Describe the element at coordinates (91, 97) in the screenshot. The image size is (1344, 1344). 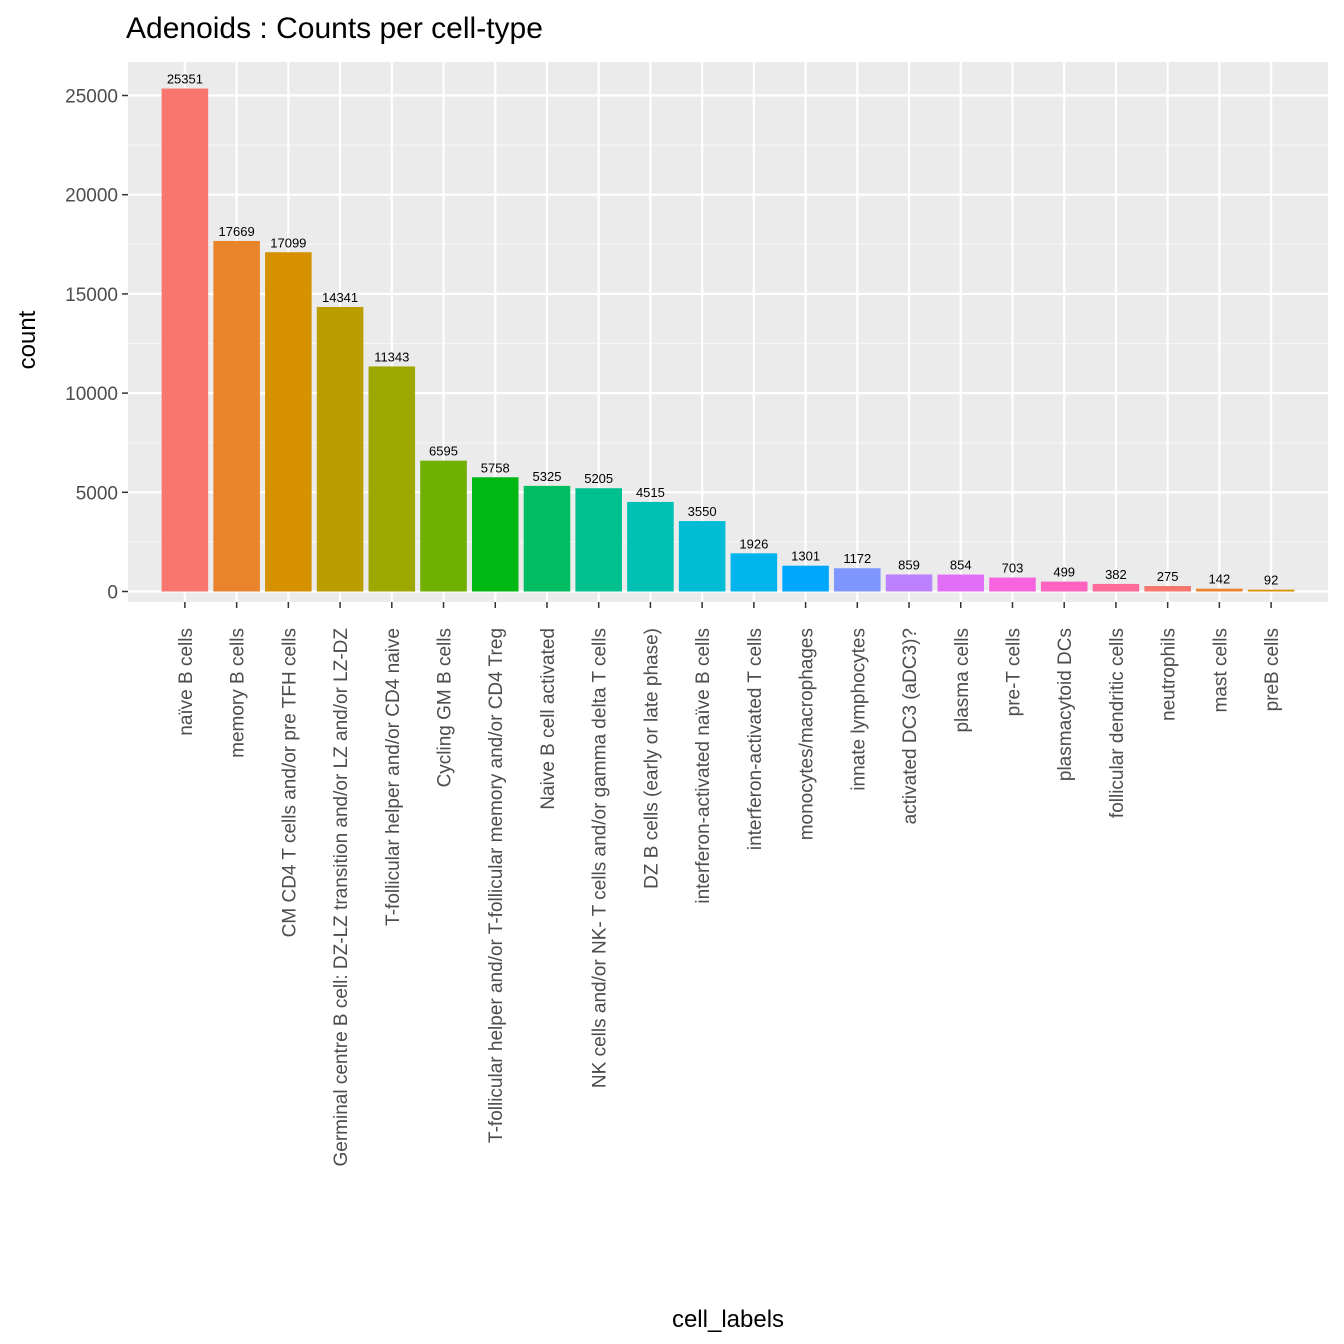
I see `y-tick-label: 25000` at that location.